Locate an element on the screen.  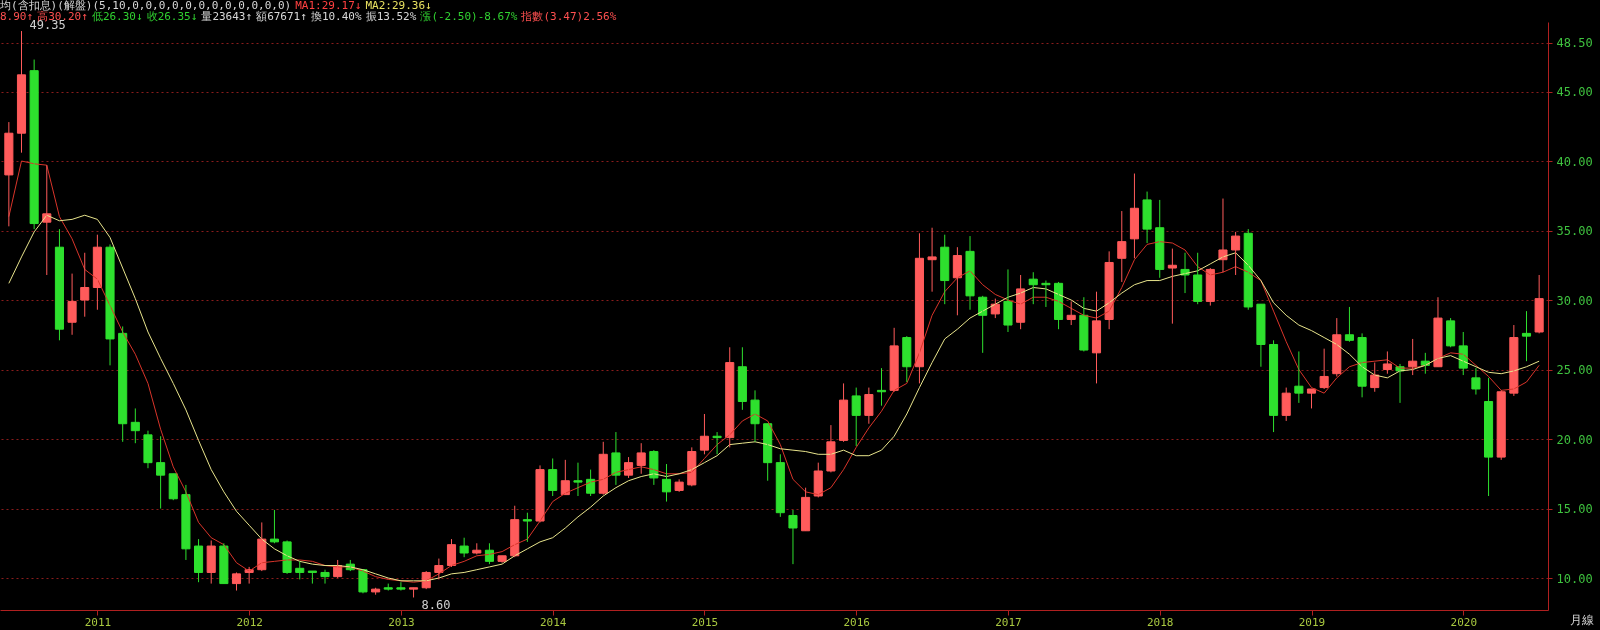
chart-title: 均(含扣息)(解盤)(5,10,0,0,0,0,0,0,0,0,0,0,0,0) is located at coordinates (146, 6).